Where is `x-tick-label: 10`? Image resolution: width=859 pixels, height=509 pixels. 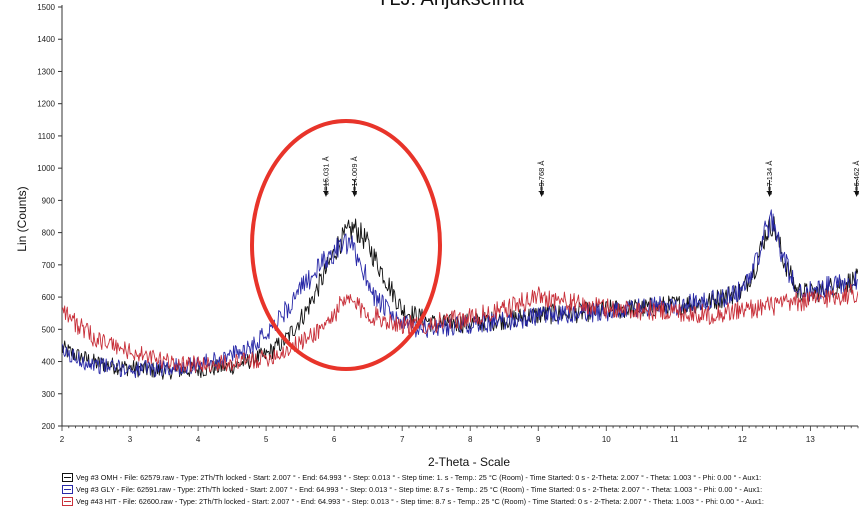 x-tick-label: 10 is located at coordinates (606, 439).